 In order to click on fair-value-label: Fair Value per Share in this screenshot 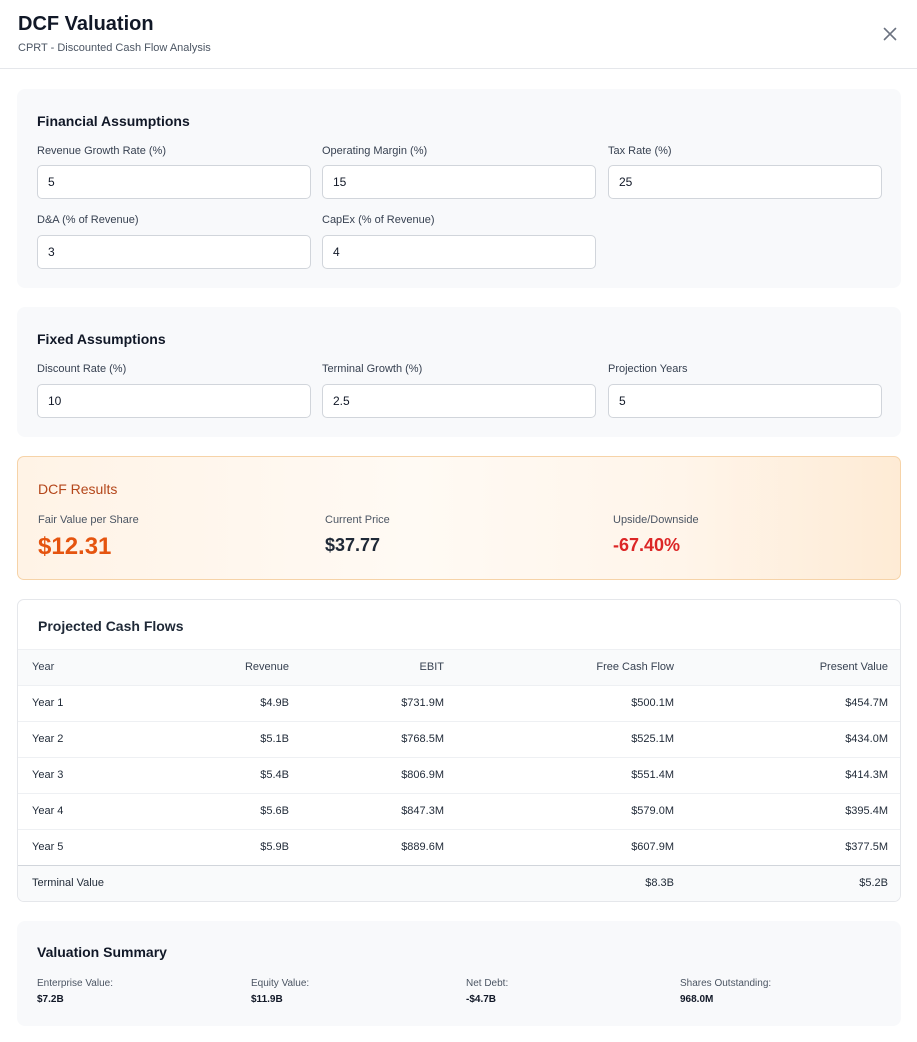, I will do `click(88, 520)`.